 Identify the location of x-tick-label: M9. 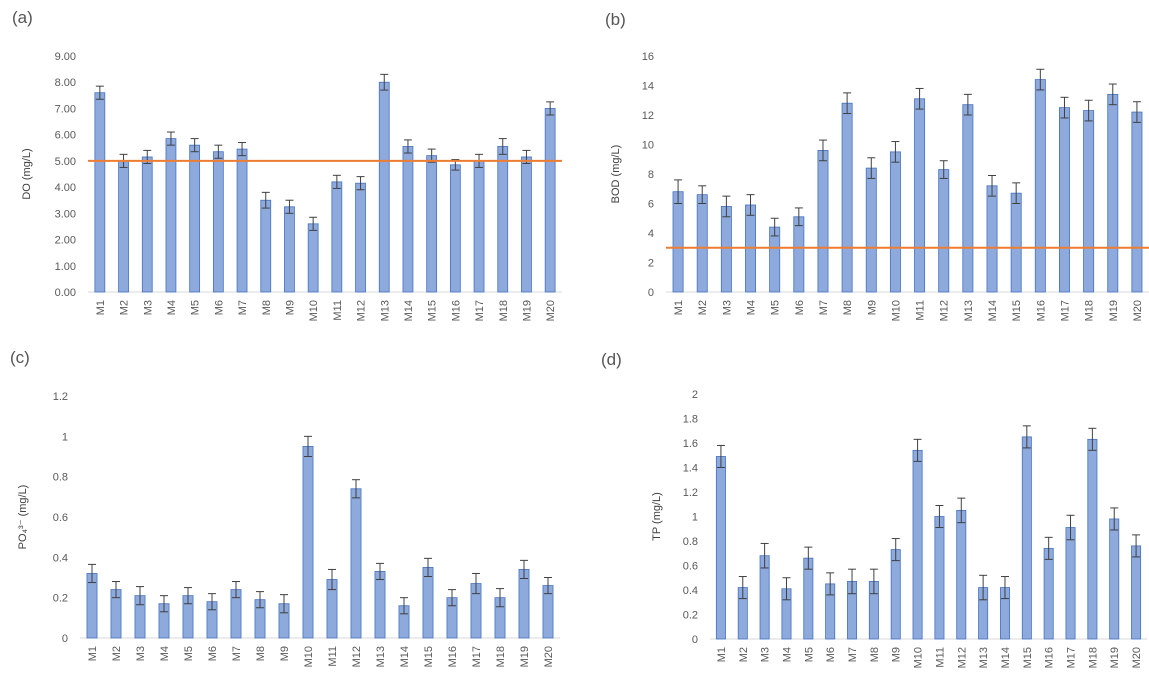
(285, 653).